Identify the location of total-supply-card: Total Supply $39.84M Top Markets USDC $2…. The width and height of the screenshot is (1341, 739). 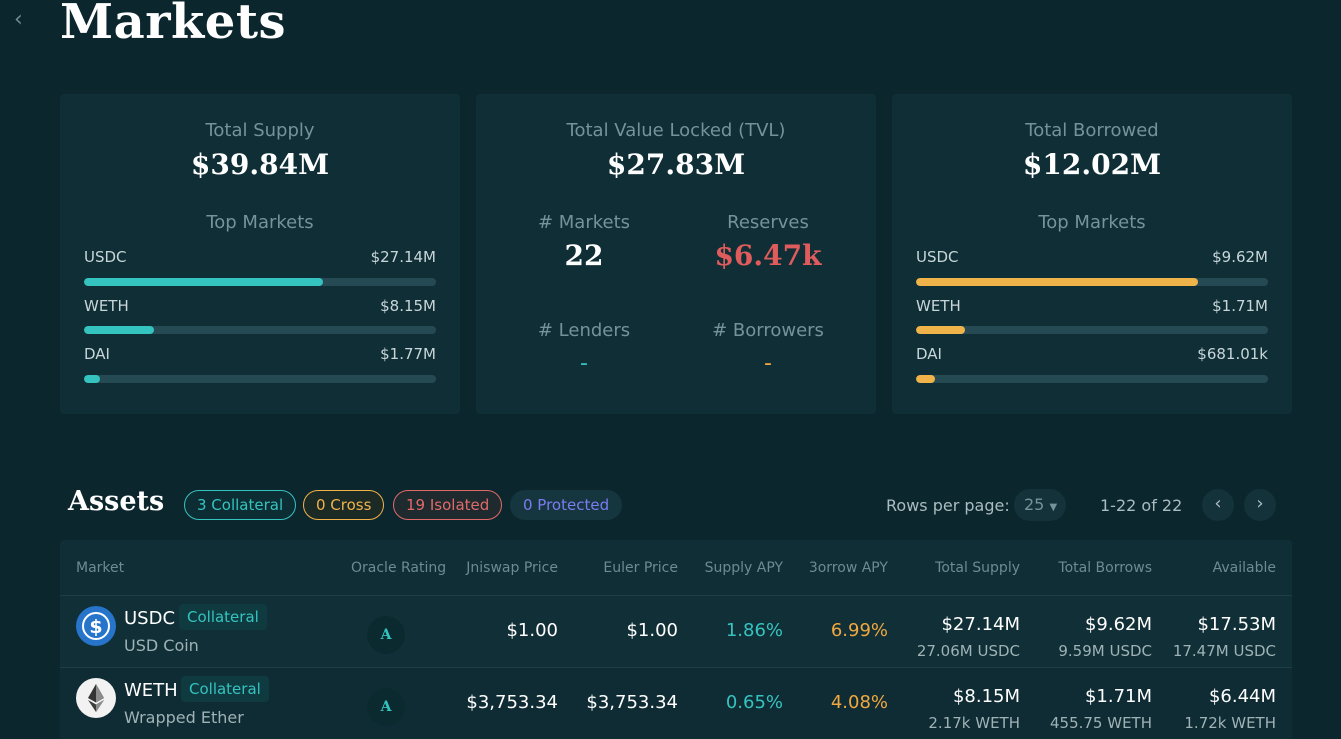
(260, 254).